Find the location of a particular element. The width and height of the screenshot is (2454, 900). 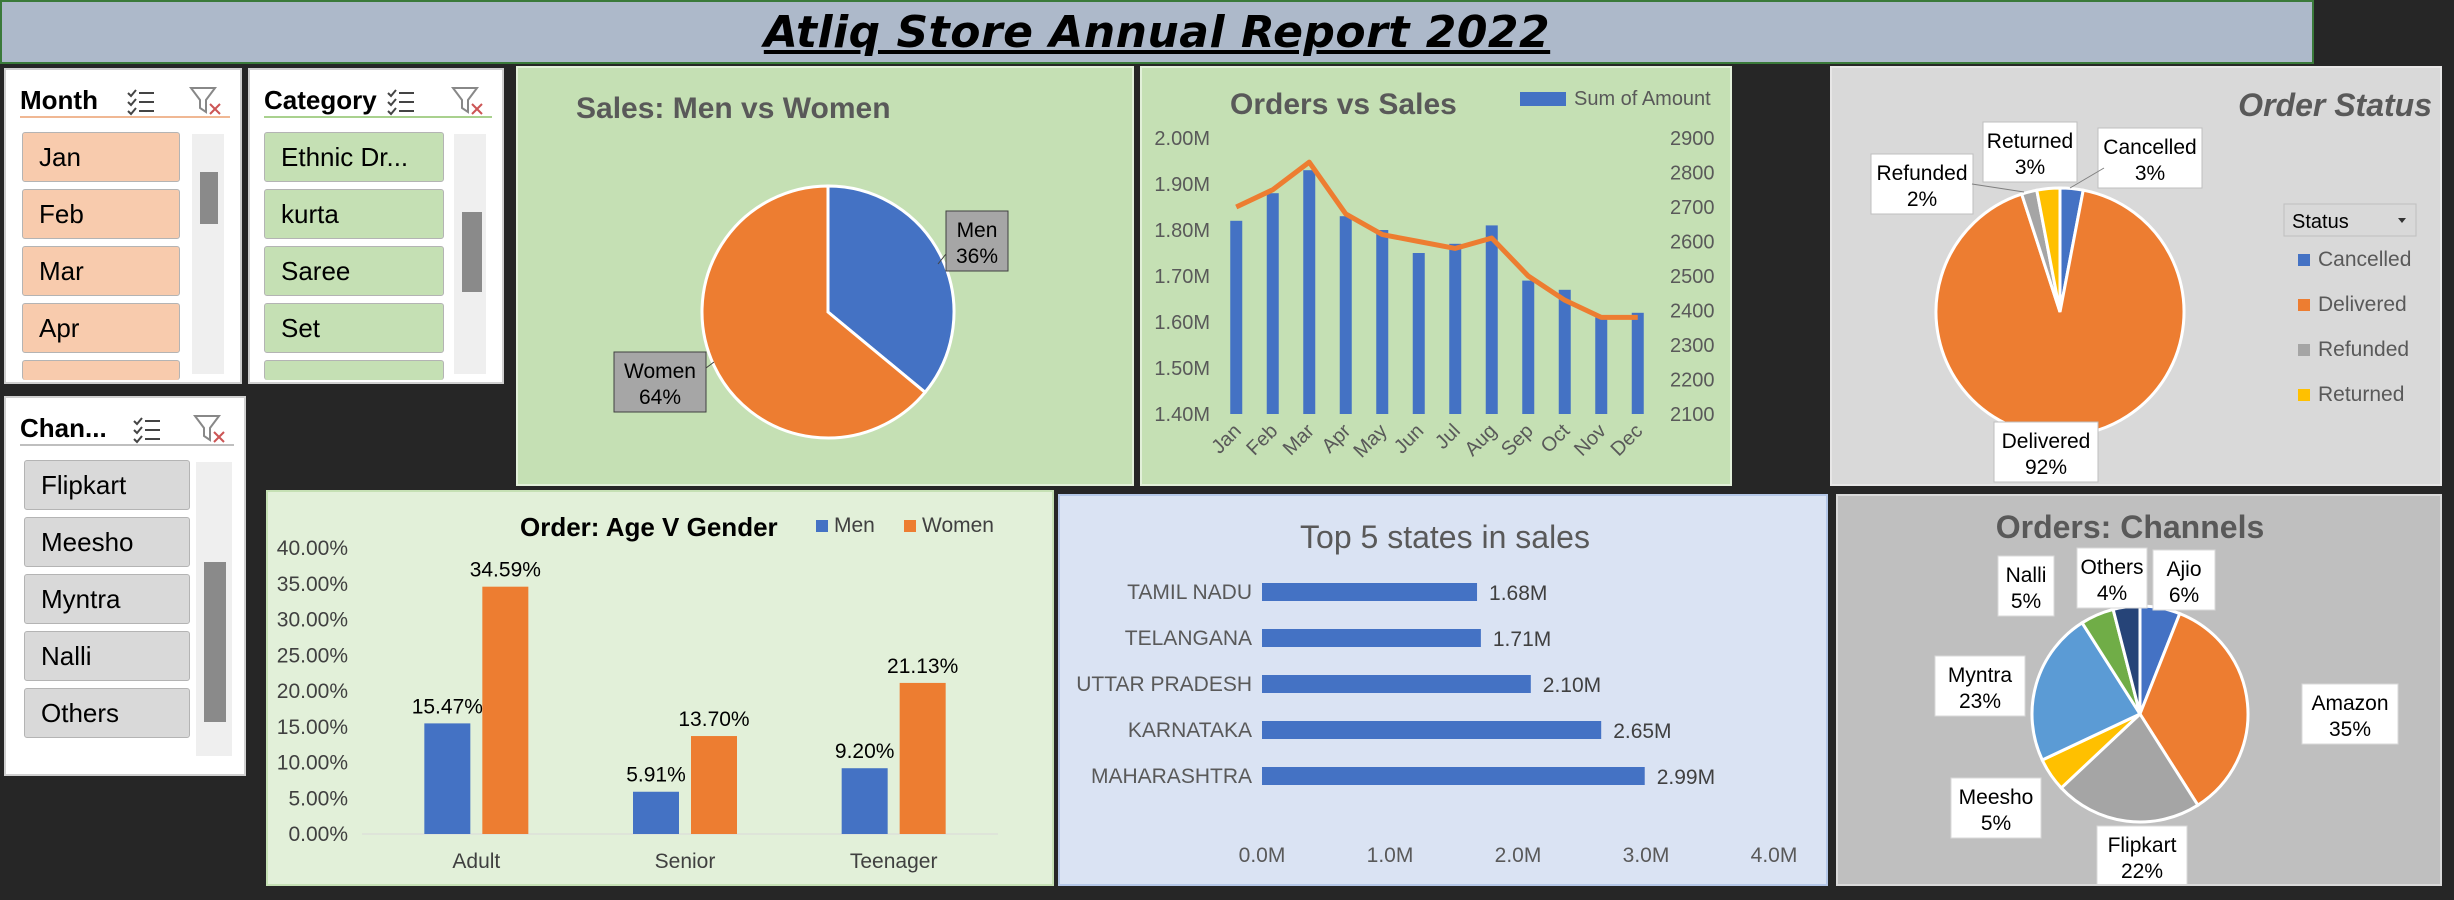

data-label: 13.70% is located at coordinates (713, 719).